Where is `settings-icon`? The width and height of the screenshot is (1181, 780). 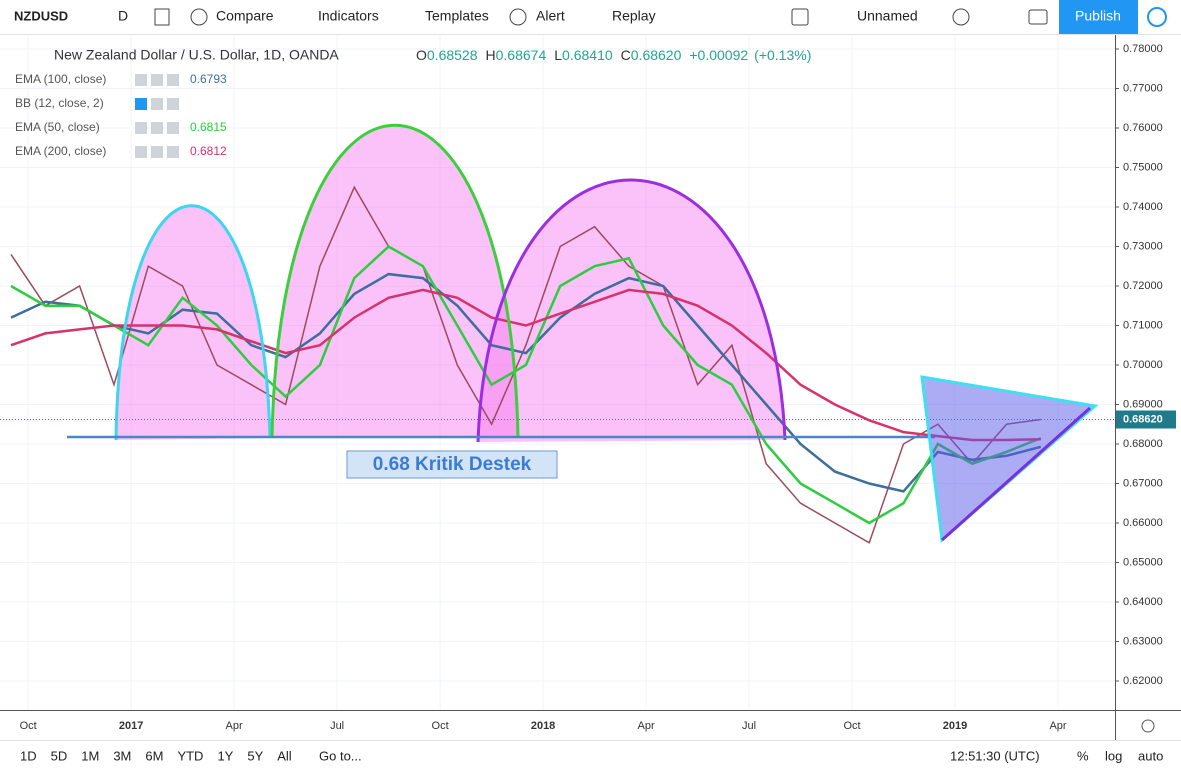 settings-icon is located at coordinates (961, 17).